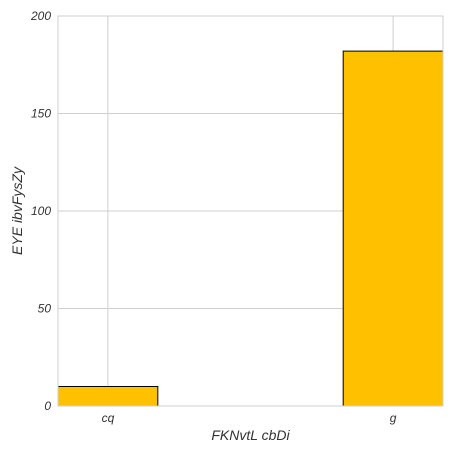  Describe the element at coordinates (108, 396) in the screenshot. I see `bar-cq` at that location.